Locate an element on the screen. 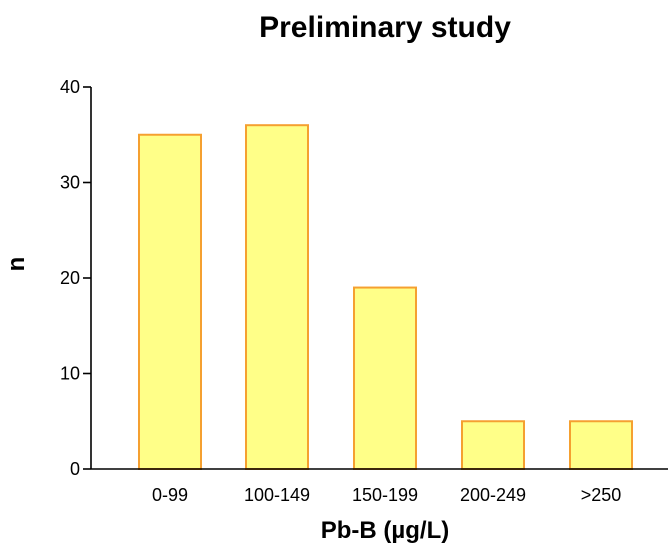 This screenshot has height=553, width=668. x-tick-label: 100-149 is located at coordinates (277, 495).